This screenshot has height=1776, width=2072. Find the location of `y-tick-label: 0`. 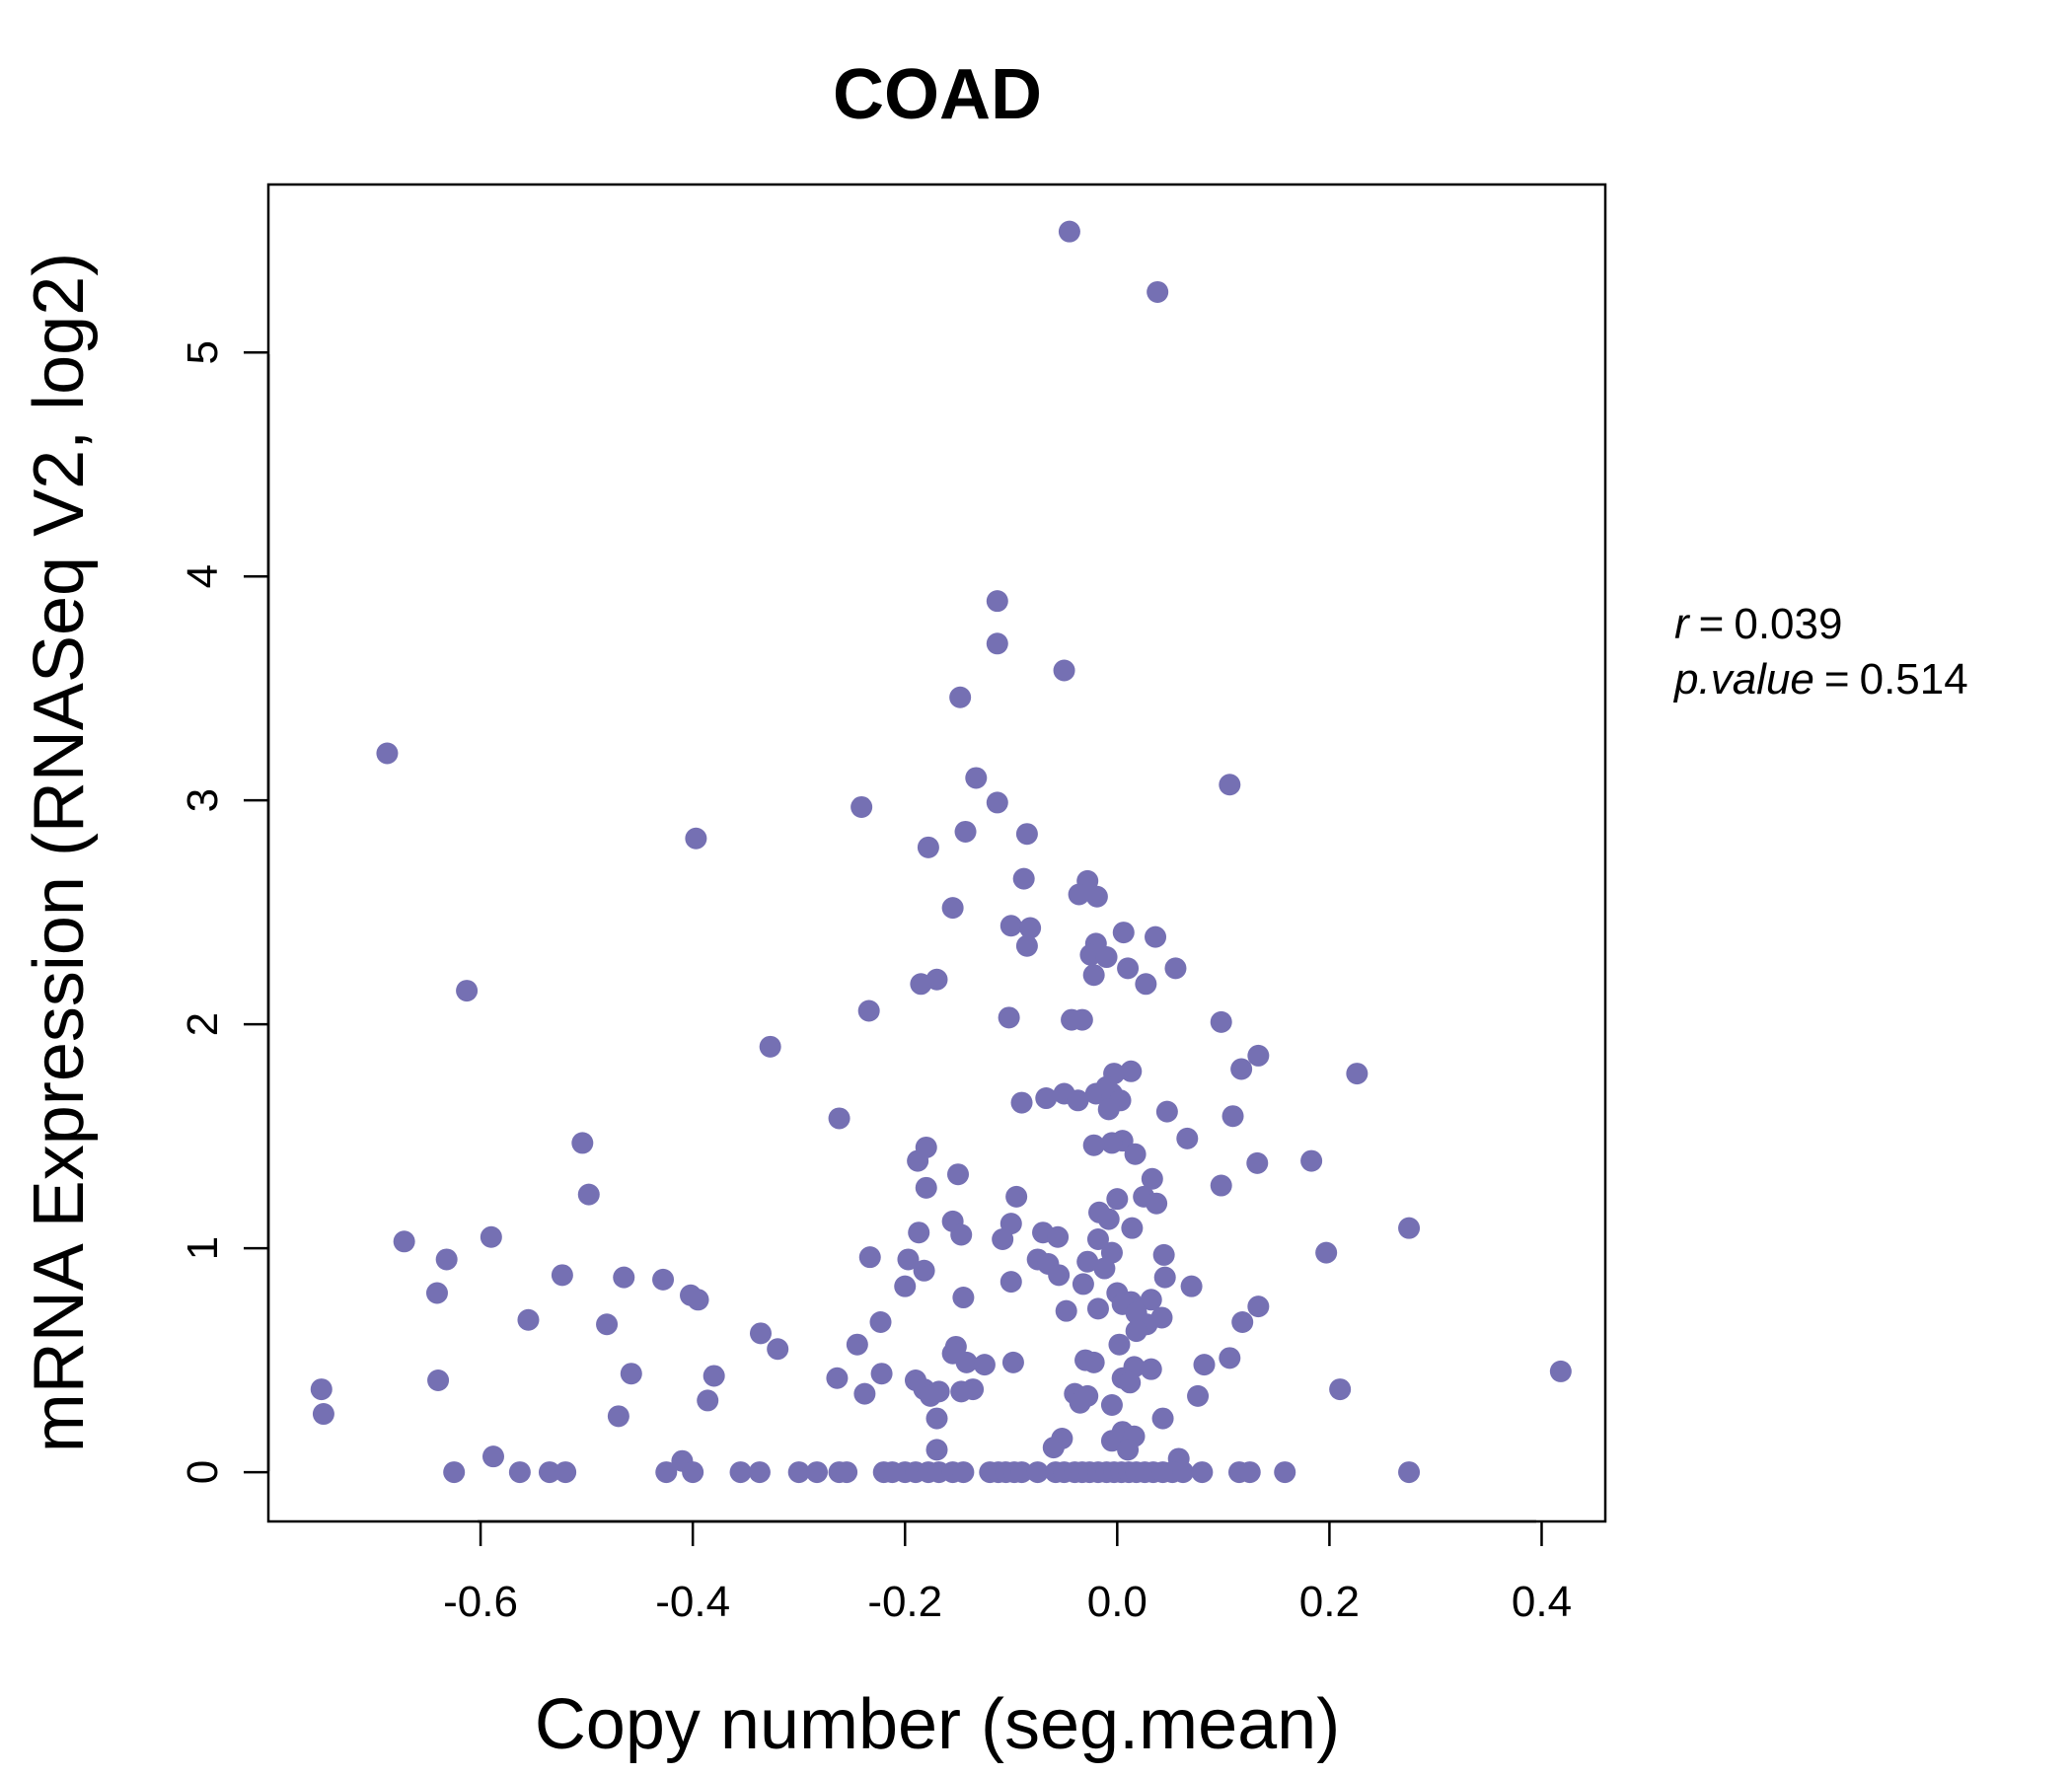

y-tick-label: 0 is located at coordinates (203, 1472).